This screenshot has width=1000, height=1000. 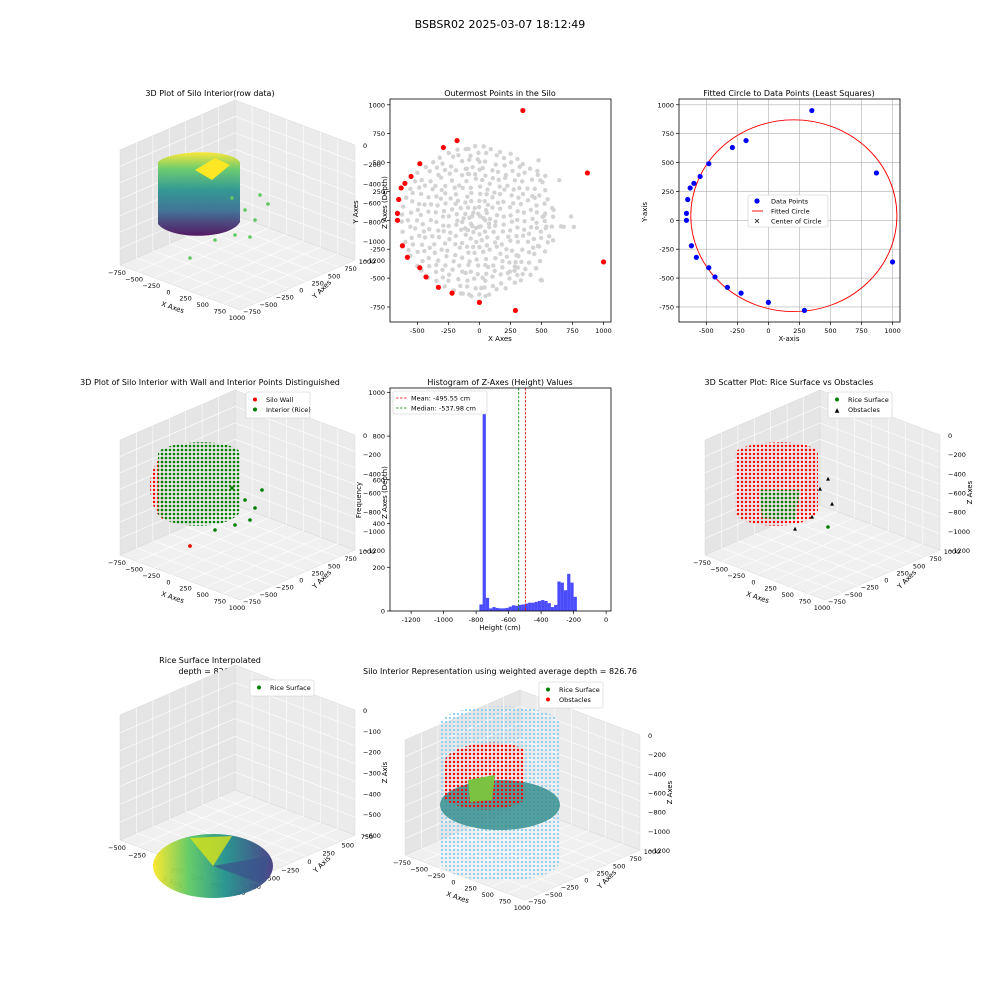 I want to click on y-tick-label: 250, so click(x=668, y=192).